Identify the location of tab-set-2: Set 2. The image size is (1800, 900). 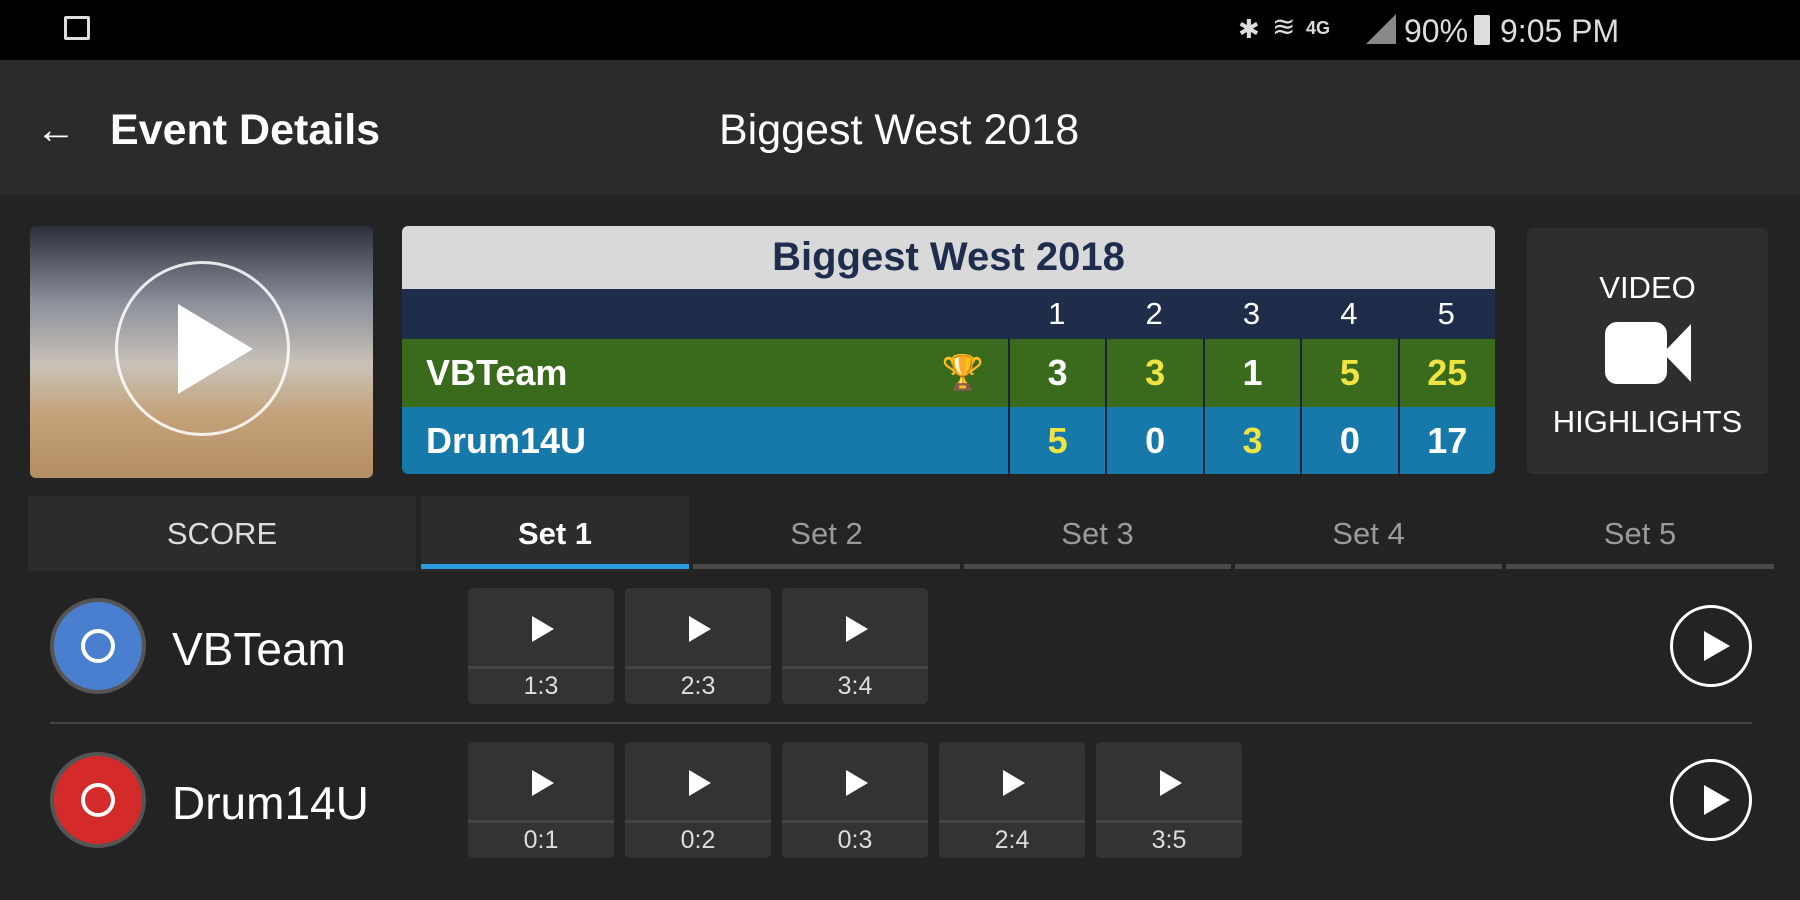
(826, 533).